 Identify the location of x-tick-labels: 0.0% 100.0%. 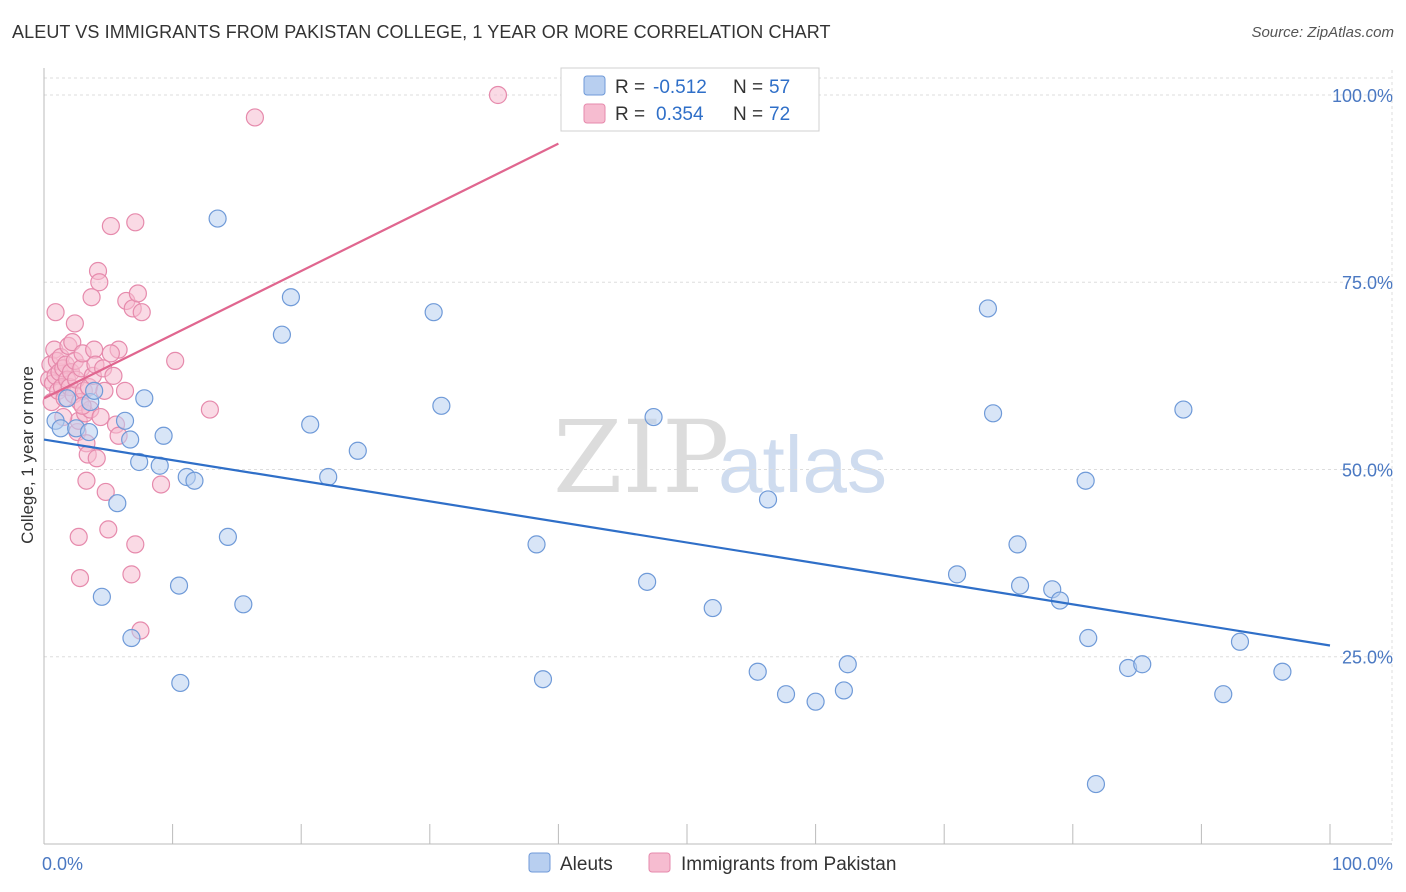
(717, 864).